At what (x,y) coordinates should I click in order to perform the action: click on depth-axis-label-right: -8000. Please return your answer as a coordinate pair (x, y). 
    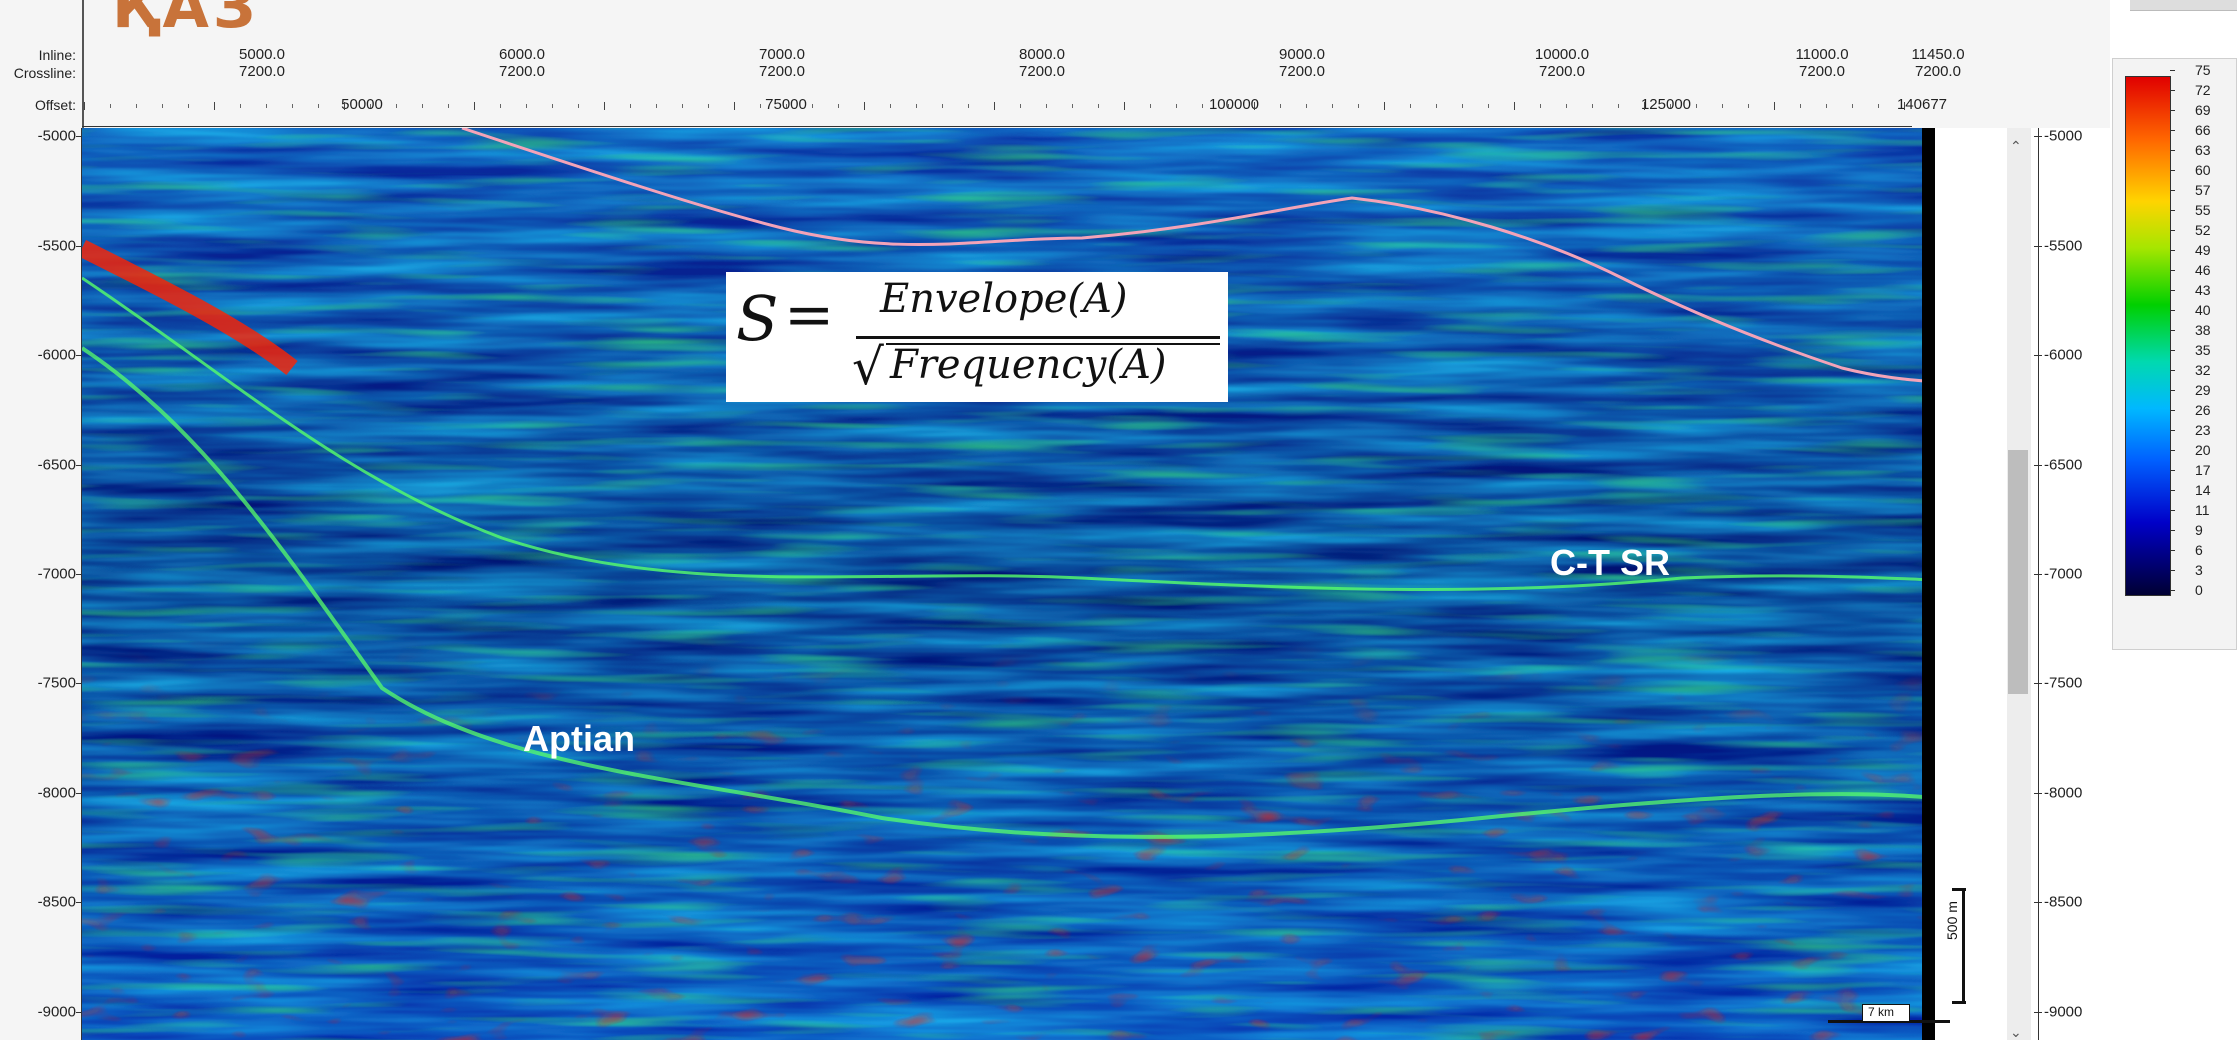
    Looking at the image, I should click on (2063, 793).